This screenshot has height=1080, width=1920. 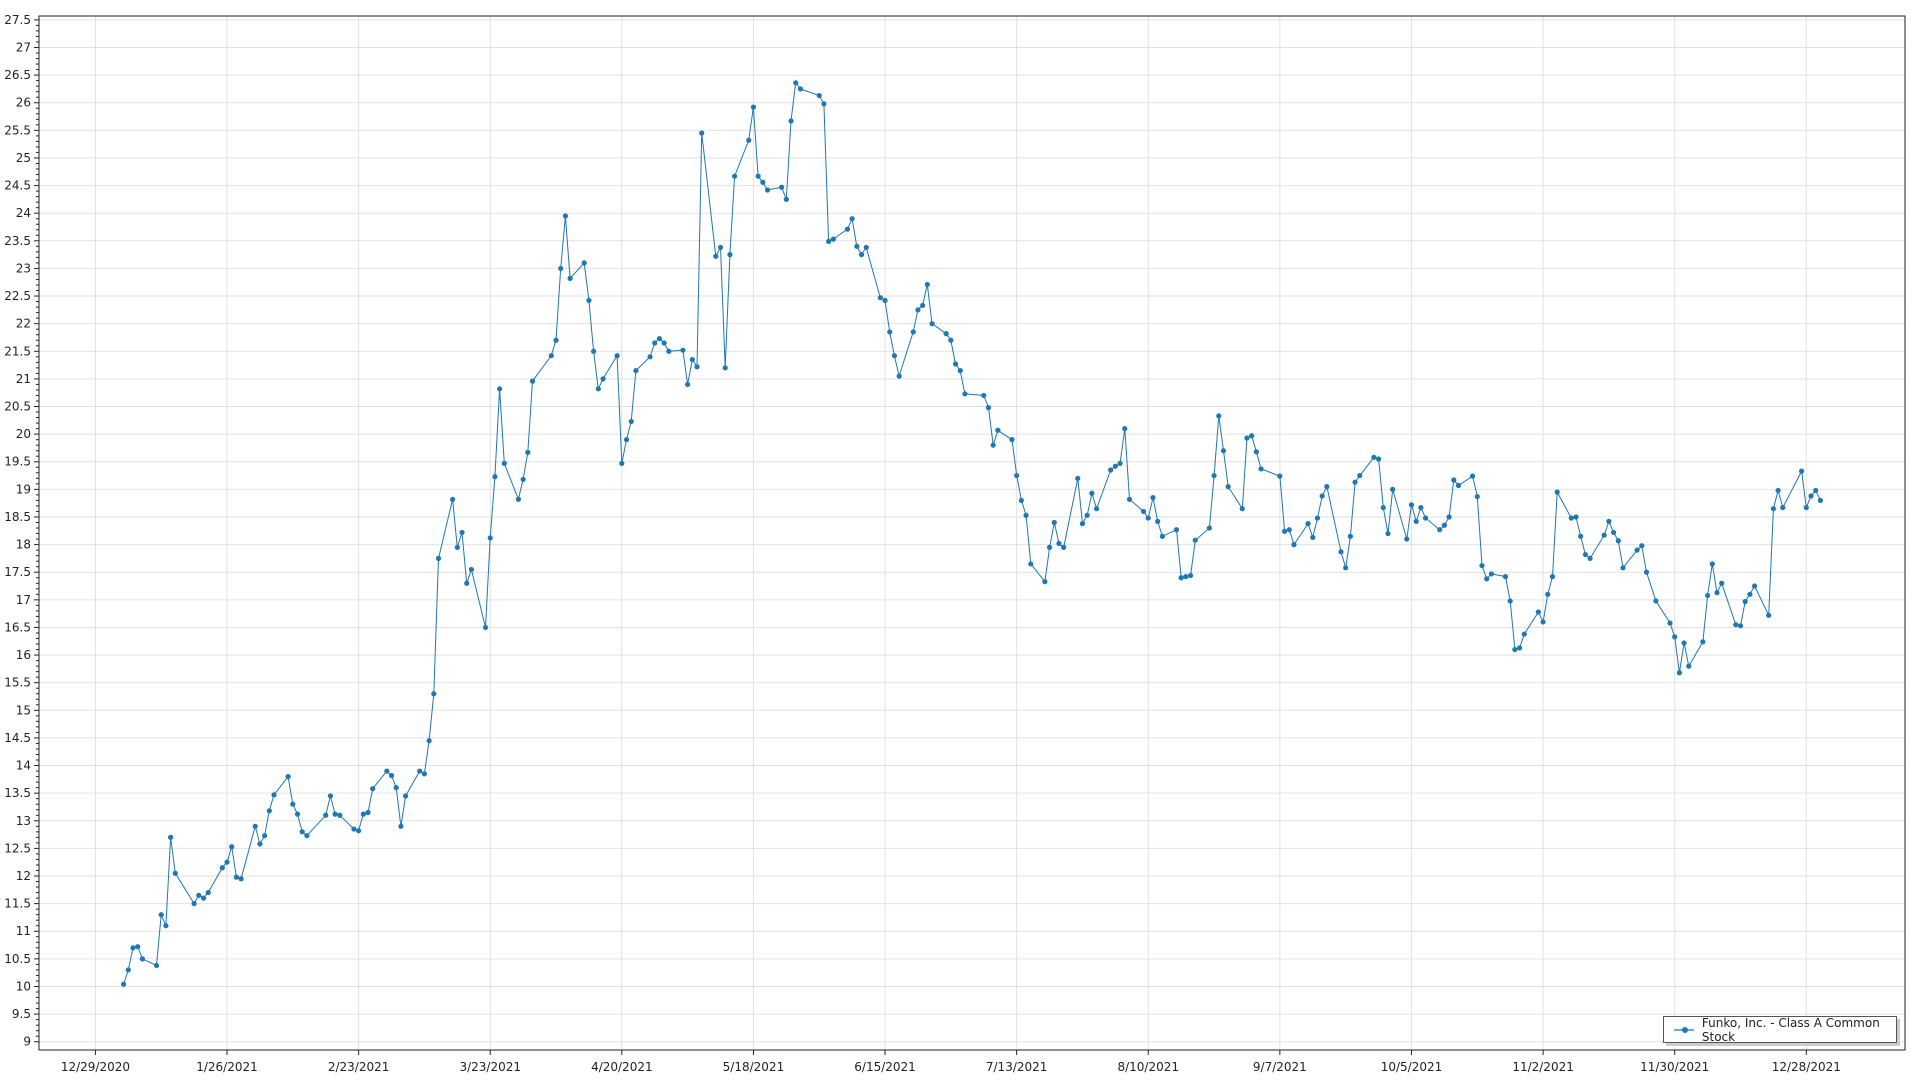 I want to click on x-tick-label: 9/7/2021, so click(x=1280, y=1067).